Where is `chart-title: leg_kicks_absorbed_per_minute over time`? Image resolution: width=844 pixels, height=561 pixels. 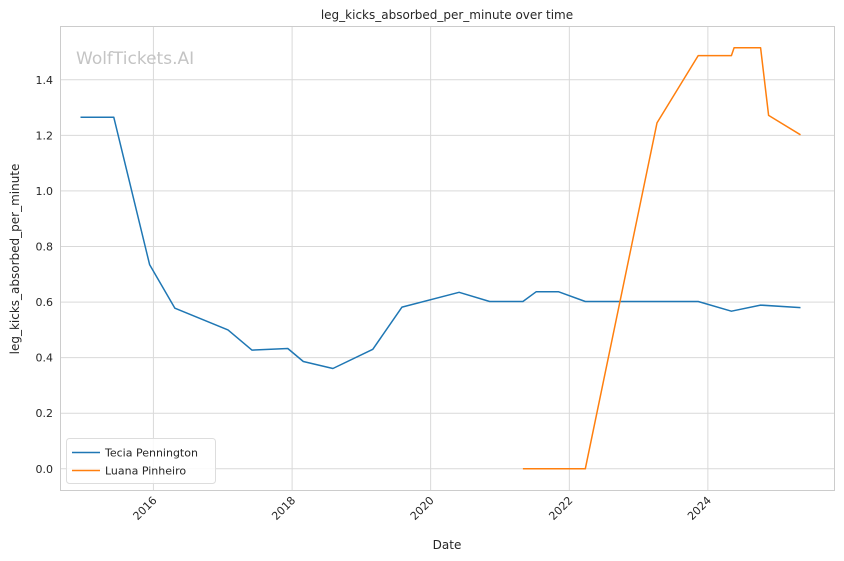
chart-title: leg_kicks_absorbed_per_minute over time is located at coordinates (447, 15).